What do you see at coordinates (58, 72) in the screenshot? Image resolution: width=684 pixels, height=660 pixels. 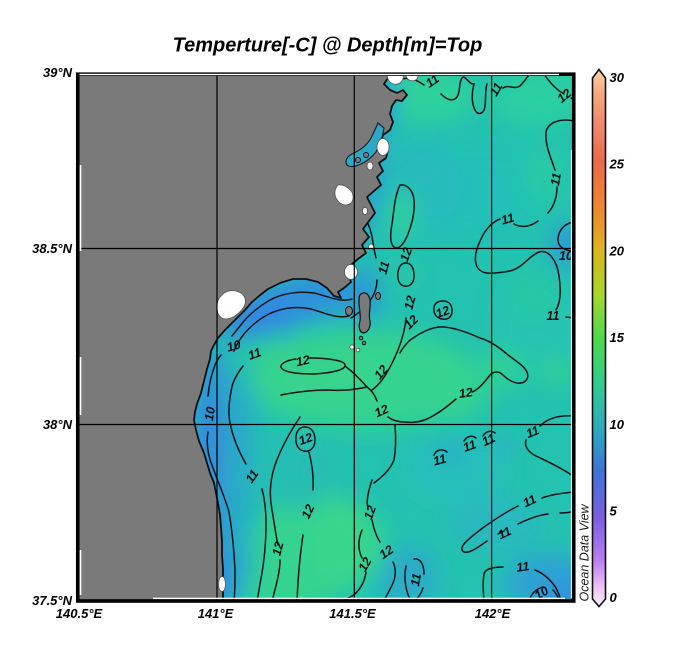 I see `svg-text: 39°N` at bounding box center [58, 72].